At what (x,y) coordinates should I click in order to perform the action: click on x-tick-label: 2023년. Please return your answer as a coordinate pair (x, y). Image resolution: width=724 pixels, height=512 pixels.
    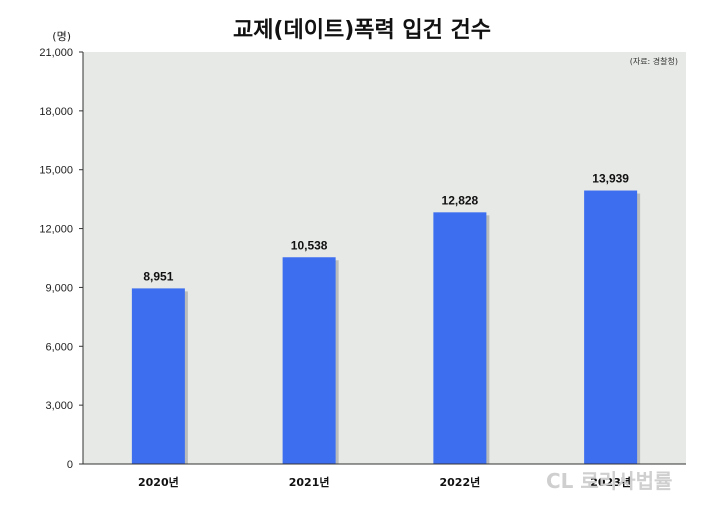
    Looking at the image, I should click on (610, 482).